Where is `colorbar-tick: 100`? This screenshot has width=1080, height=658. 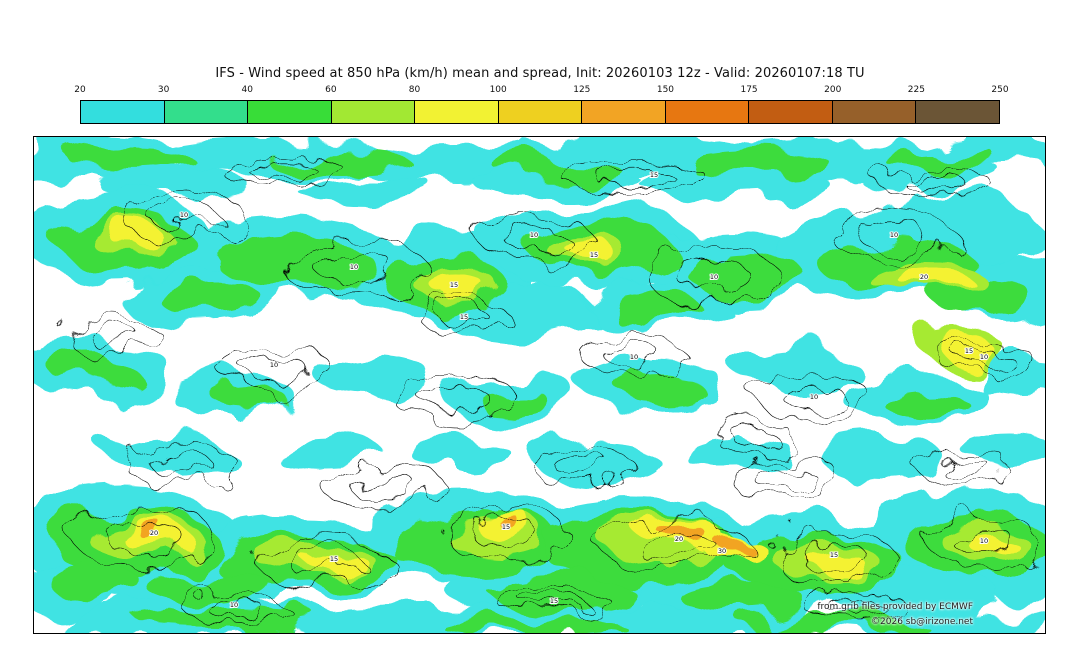
colorbar-tick: 100 is located at coordinates (498, 90).